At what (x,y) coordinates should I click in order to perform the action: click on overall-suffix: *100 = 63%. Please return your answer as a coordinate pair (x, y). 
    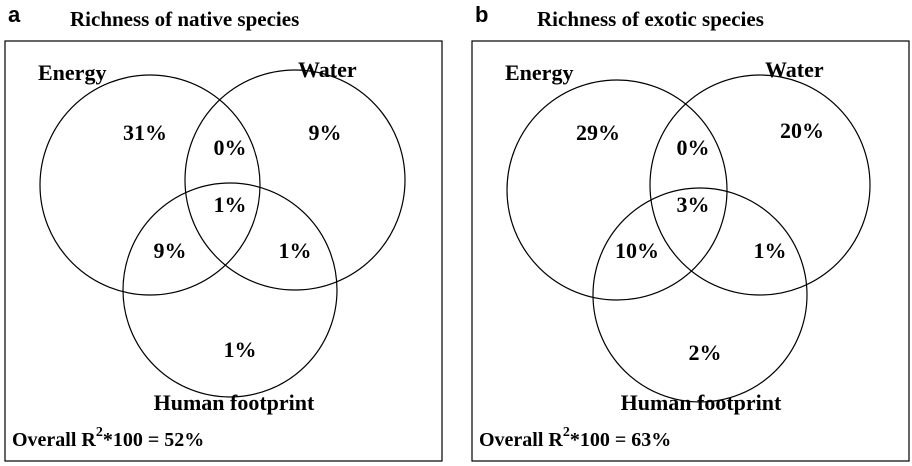
    Looking at the image, I should click on (620, 440).